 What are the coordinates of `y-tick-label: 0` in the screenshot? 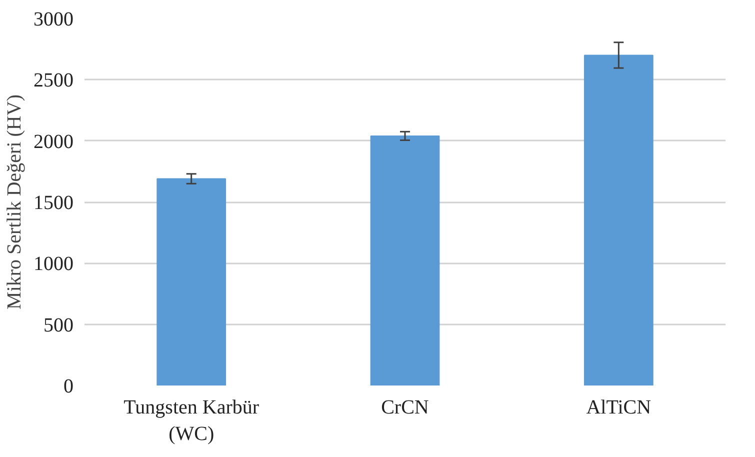 It's located at (69, 387).